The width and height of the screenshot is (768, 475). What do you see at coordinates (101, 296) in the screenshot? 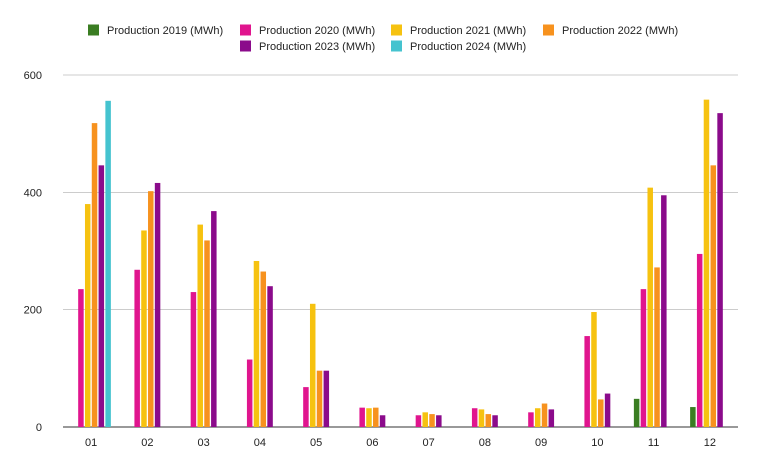
I see `bar-production-2023-mwh-m01` at bounding box center [101, 296].